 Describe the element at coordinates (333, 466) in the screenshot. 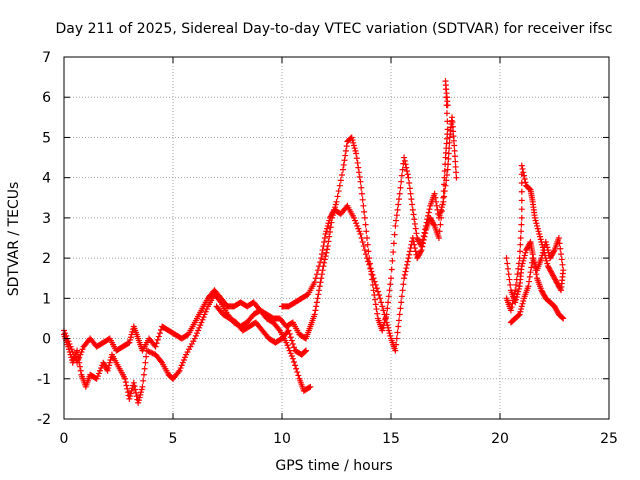

I see `x-axis-label: GPS time / hours` at that location.